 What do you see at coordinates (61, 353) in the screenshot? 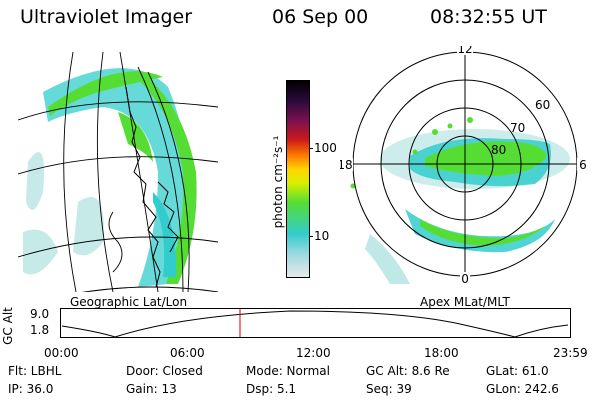
I see `time-tick-0000: 00:00` at bounding box center [61, 353].